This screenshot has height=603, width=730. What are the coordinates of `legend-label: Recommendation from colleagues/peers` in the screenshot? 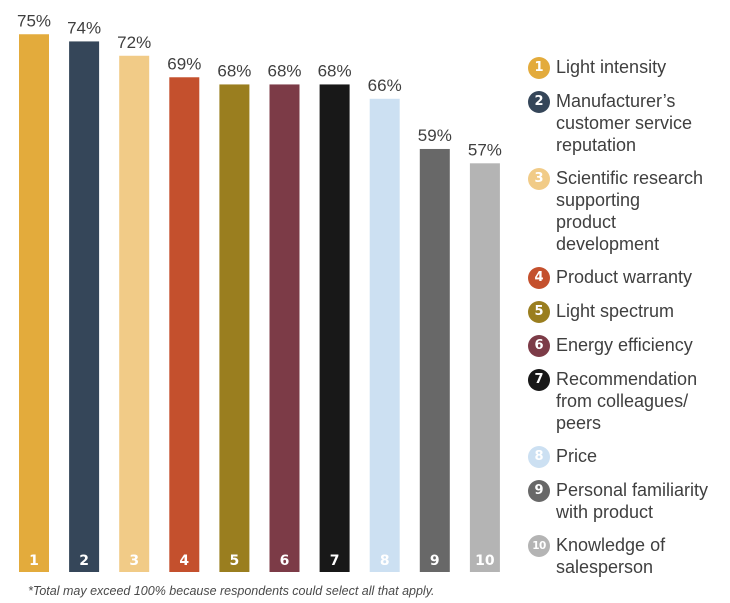 It's located at (626, 401).